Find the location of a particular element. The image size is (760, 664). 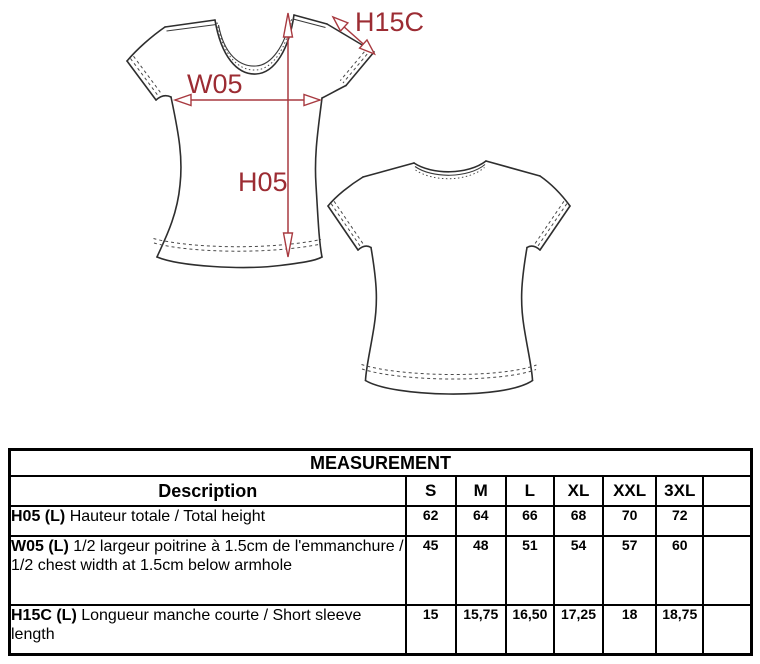

value-cell: 68 is located at coordinates (578, 521).